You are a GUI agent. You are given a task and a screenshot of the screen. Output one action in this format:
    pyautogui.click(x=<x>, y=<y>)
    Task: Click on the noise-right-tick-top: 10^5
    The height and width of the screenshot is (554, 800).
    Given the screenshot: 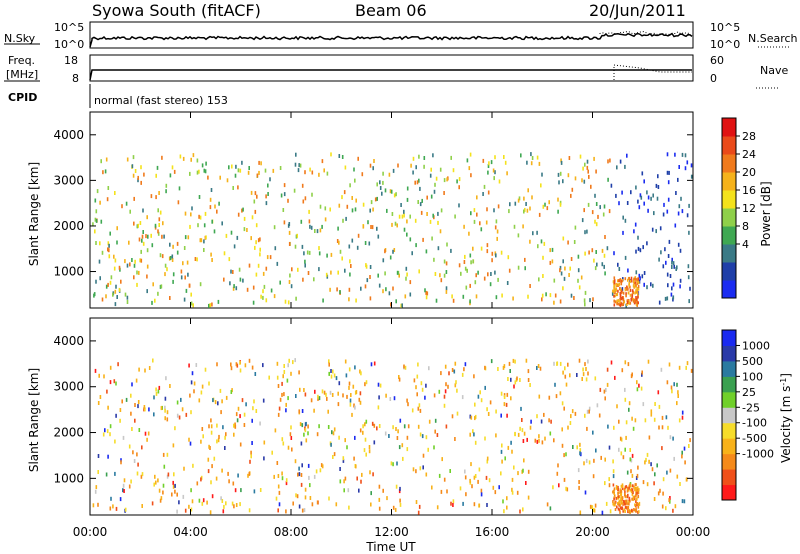 What is the action you would take?
    pyautogui.click(x=725, y=27)
    